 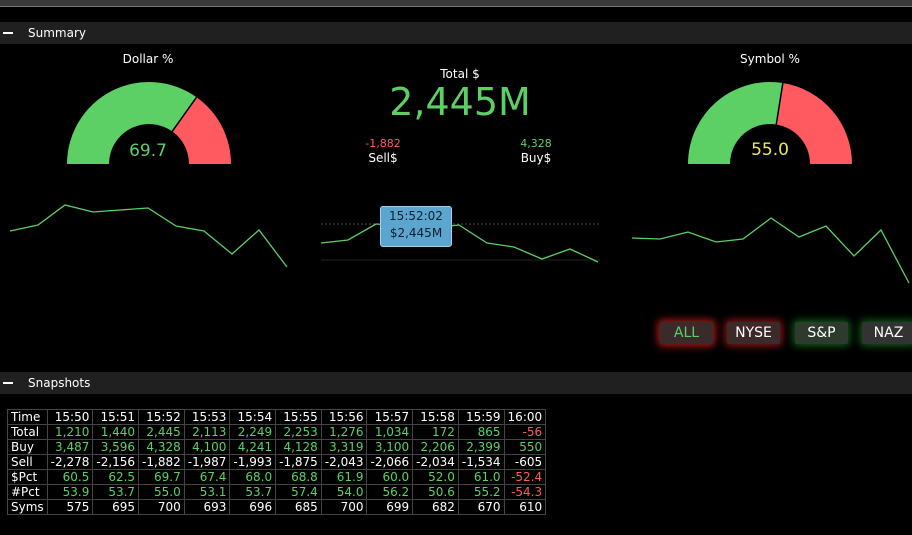 I want to click on table-cell: 3,319, so click(x=344, y=447).